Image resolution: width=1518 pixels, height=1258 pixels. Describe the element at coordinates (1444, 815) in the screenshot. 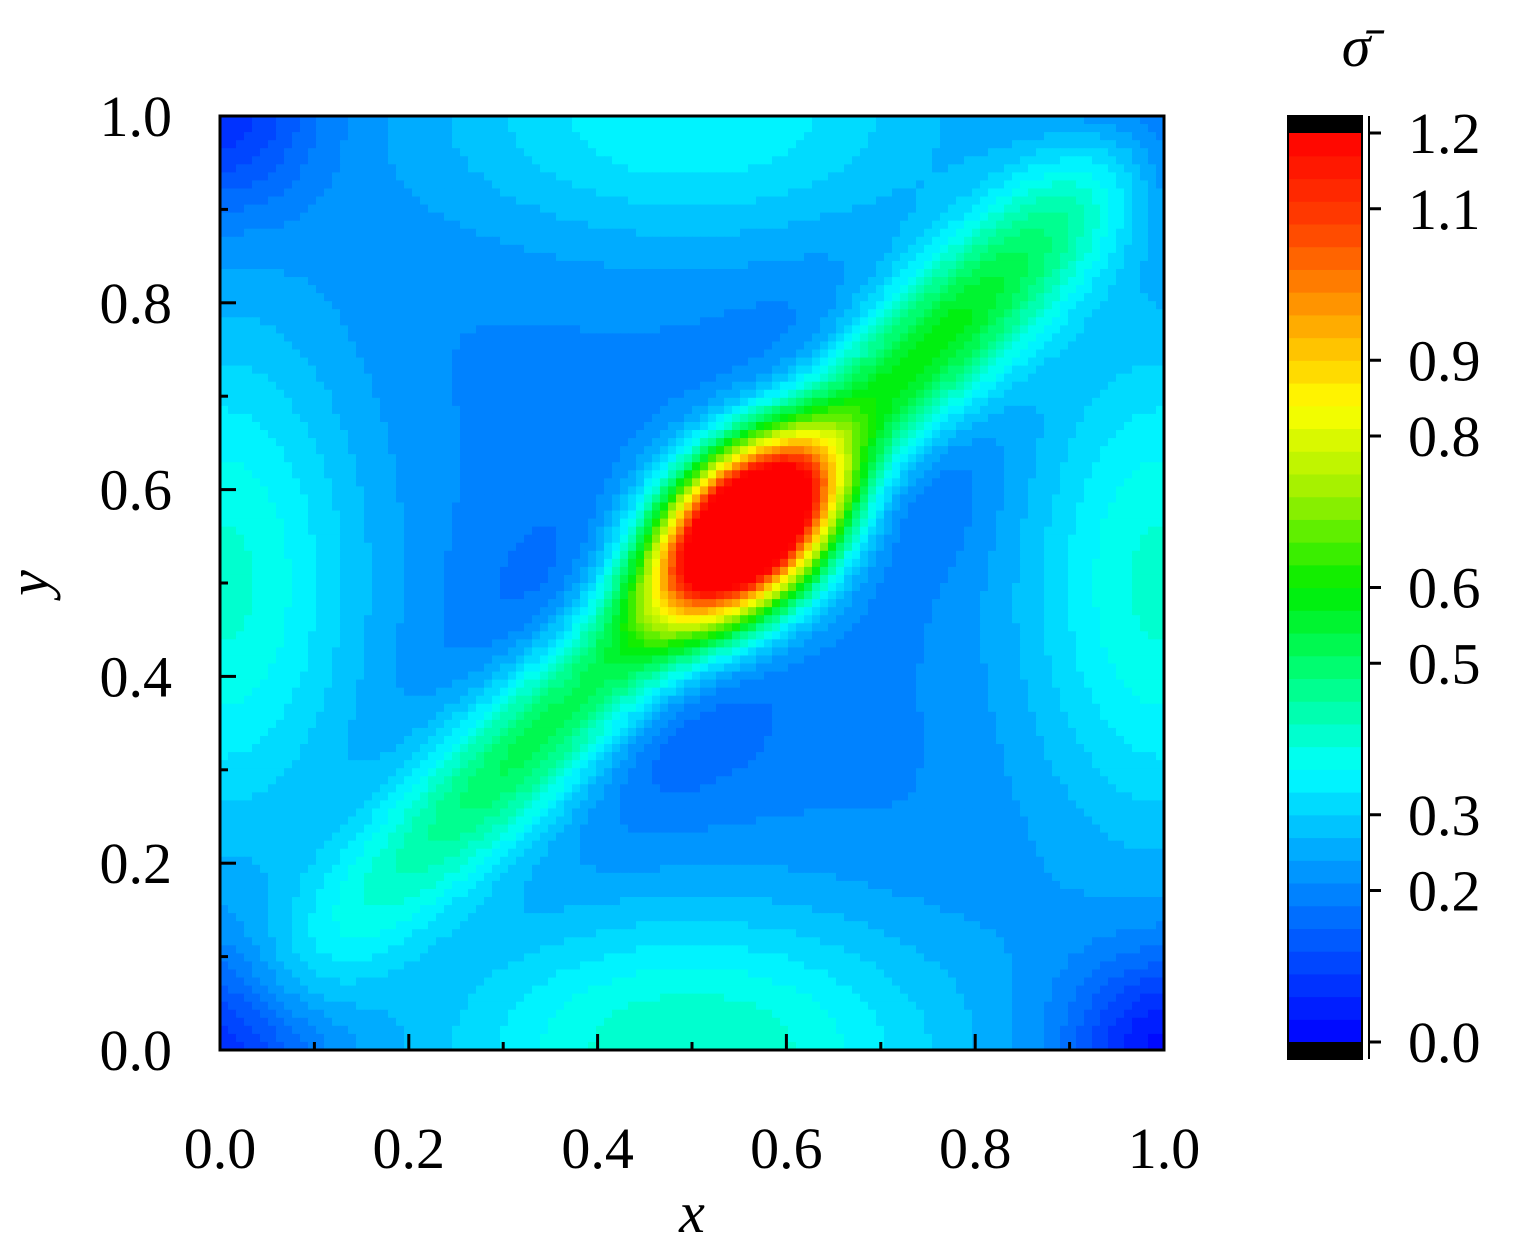

I see `colorbar-tick-label: 0.3` at that location.